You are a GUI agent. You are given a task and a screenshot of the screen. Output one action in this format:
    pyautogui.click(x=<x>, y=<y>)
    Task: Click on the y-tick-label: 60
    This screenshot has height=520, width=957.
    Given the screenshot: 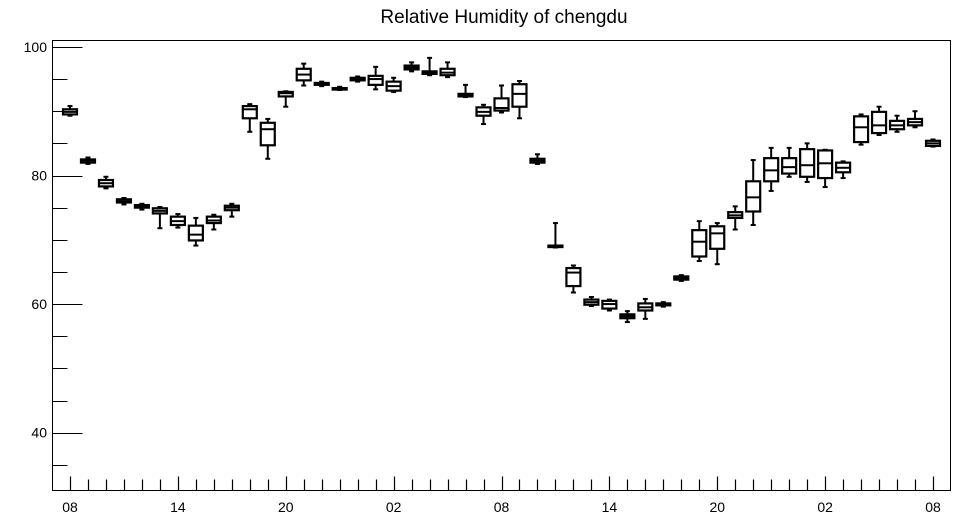 What is the action you would take?
    pyautogui.click(x=39, y=304)
    